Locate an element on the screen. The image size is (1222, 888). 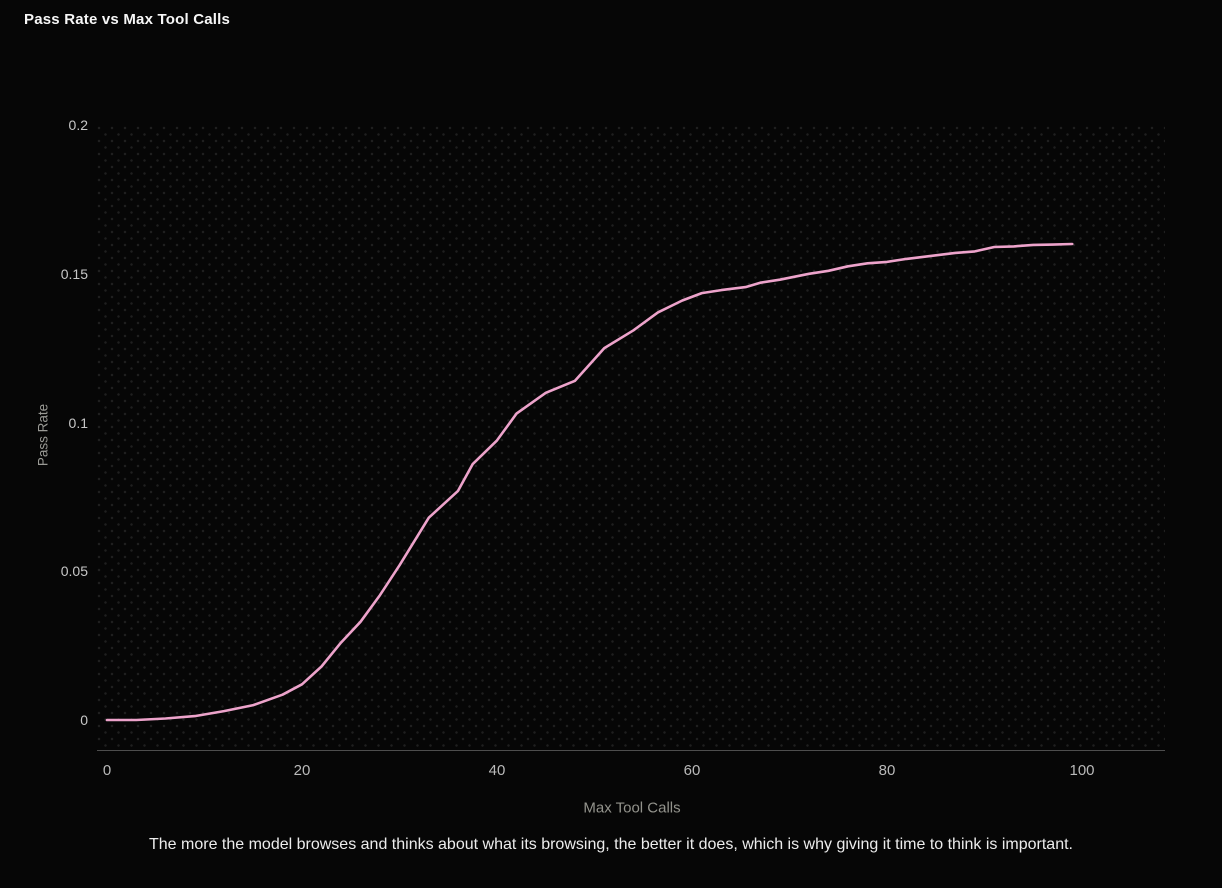
x-tick-label: 20 is located at coordinates (302, 770).